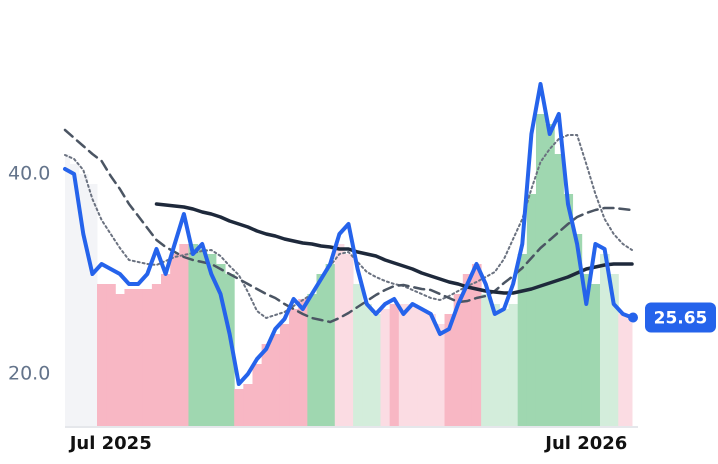 This screenshot has width=718, height=464. Describe the element at coordinates (633, 317) in the screenshot. I see `last-point` at that location.